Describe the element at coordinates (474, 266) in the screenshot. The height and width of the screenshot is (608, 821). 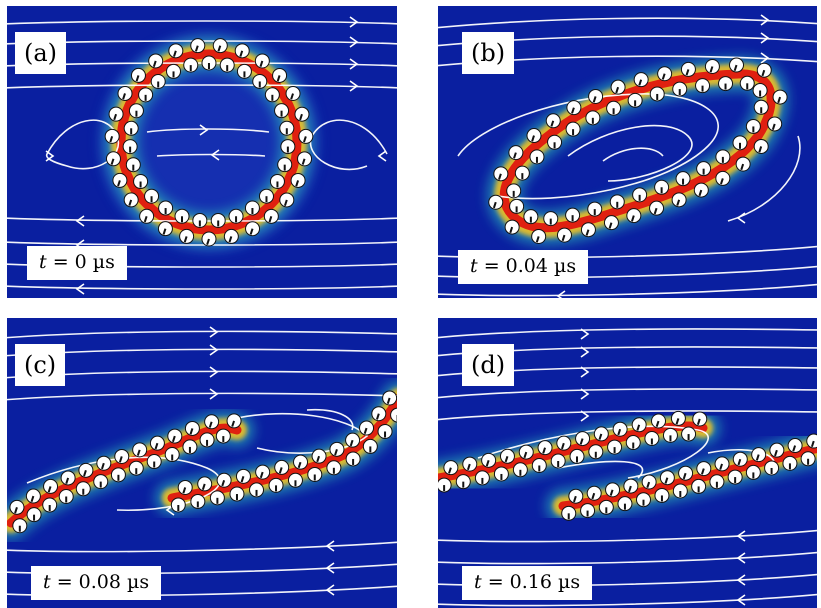
I see `time-variable-b: t` at that location.